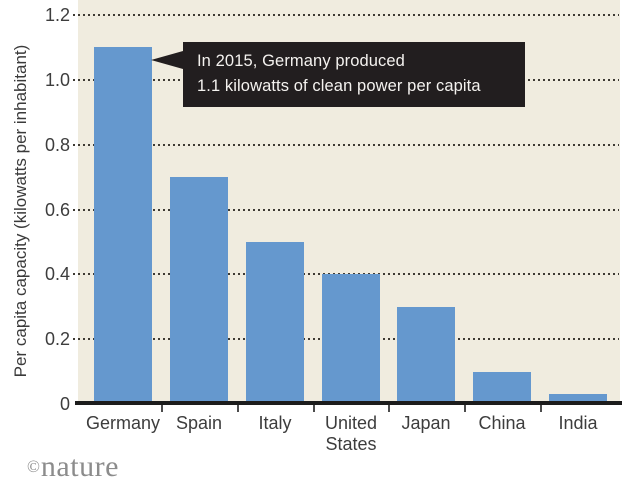 The image size is (640, 486). What do you see at coordinates (199, 423) in the screenshot?
I see `x-label-spain: Spain` at bounding box center [199, 423].